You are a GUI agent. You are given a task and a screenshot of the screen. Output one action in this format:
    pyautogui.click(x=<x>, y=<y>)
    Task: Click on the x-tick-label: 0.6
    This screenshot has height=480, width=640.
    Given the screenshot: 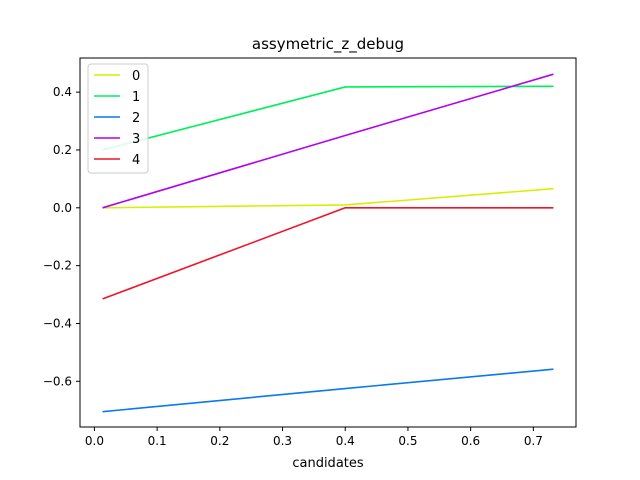 What is the action you would take?
    pyautogui.click(x=470, y=441)
    